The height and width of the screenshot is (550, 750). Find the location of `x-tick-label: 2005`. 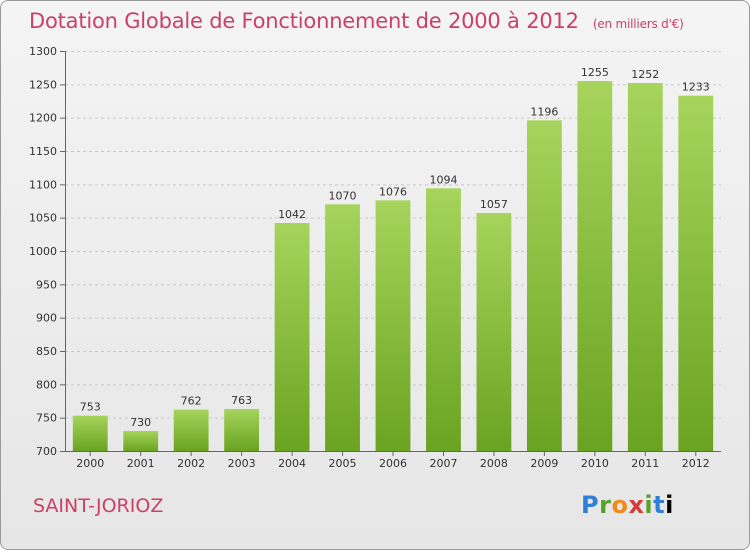

x-tick-label: 2005 is located at coordinates (343, 463).